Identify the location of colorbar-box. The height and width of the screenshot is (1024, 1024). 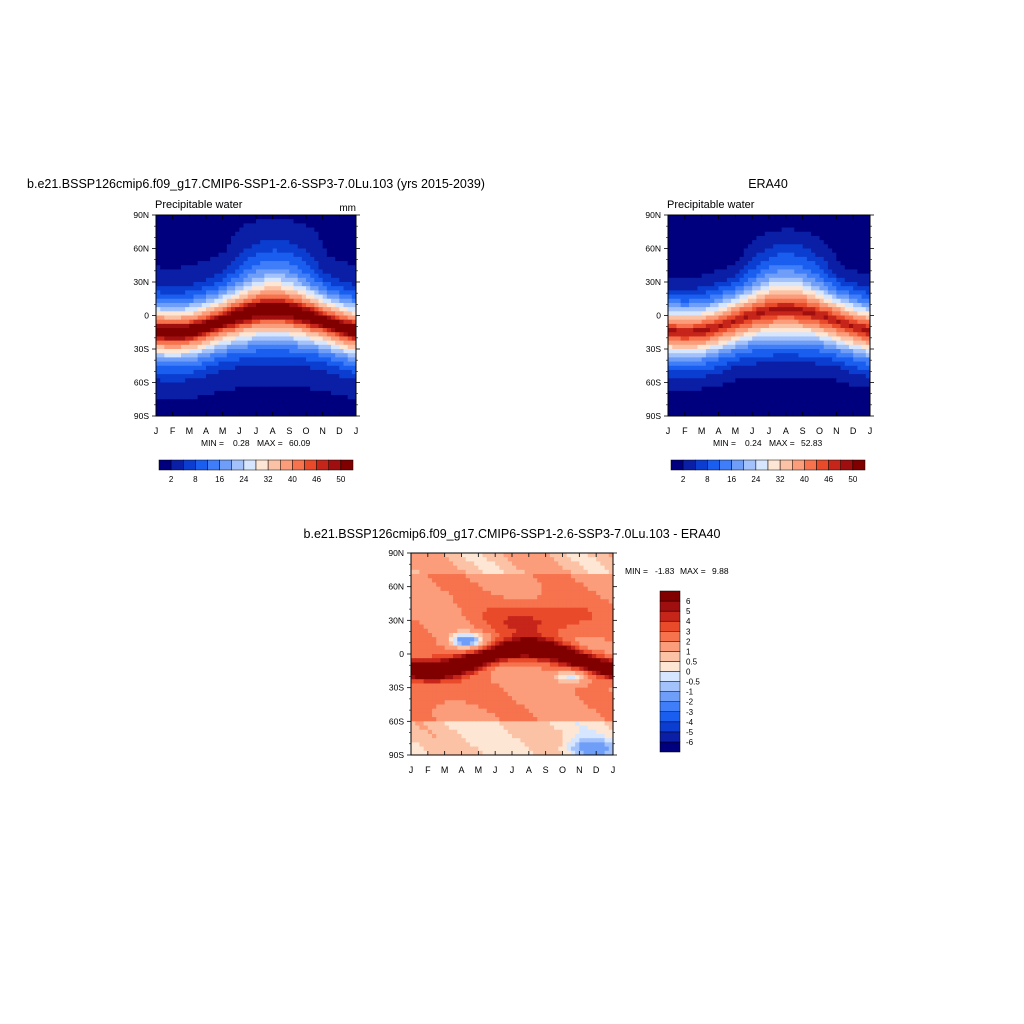
(677, 465).